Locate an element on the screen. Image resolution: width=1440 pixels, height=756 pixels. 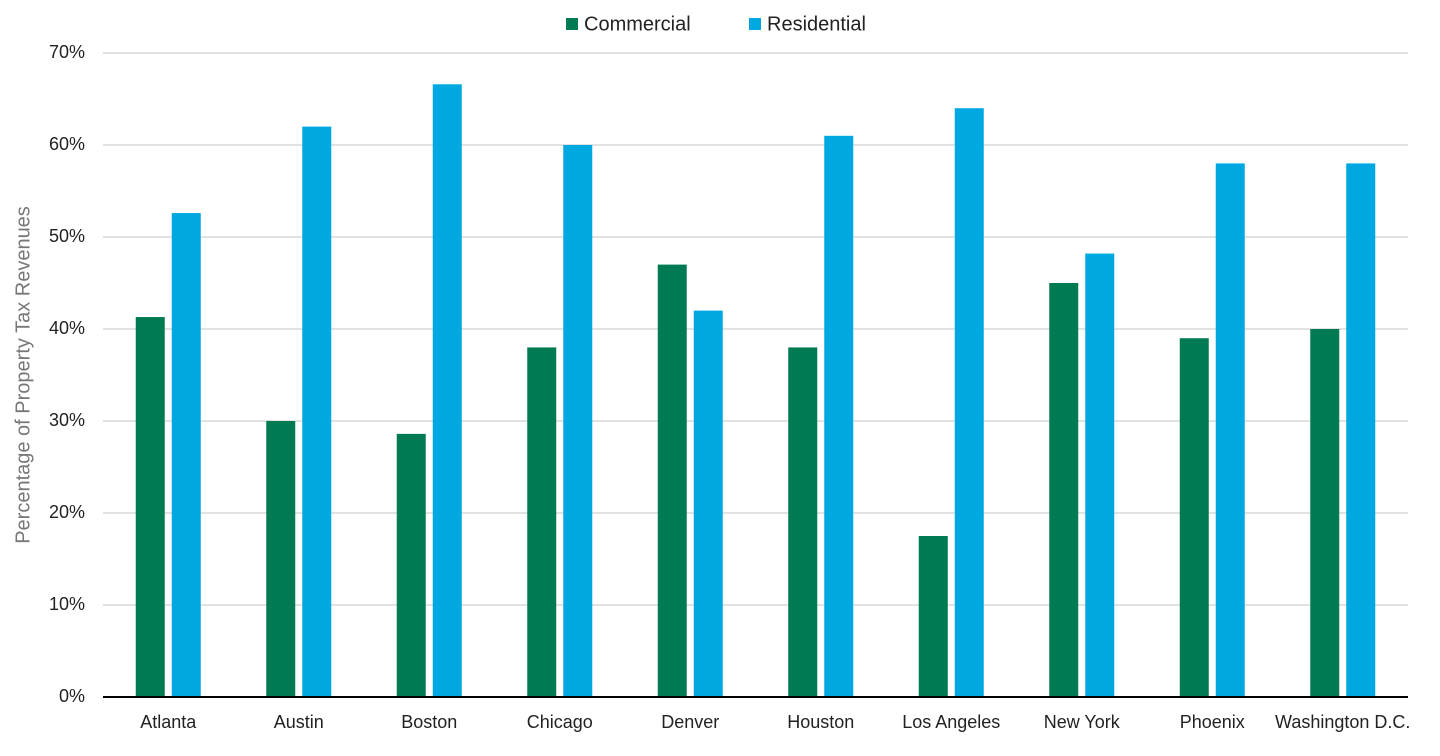
legend-label: Residential is located at coordinates (816, 24).